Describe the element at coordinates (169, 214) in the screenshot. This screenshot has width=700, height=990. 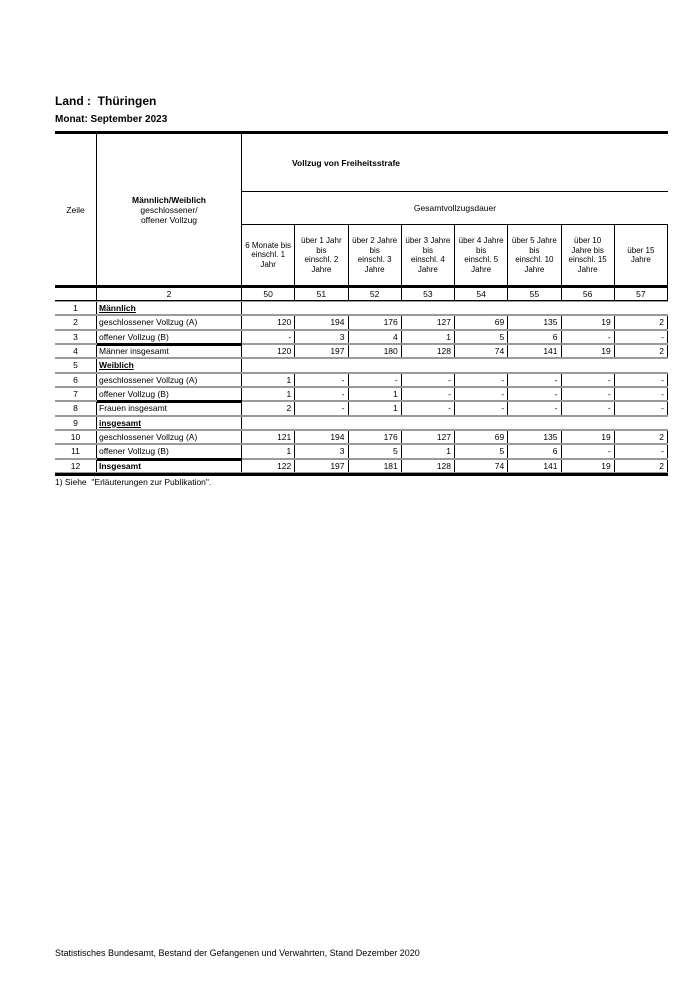
I see `stub-header-subtitle: geschlossener/ offener Vollzug` at that location.